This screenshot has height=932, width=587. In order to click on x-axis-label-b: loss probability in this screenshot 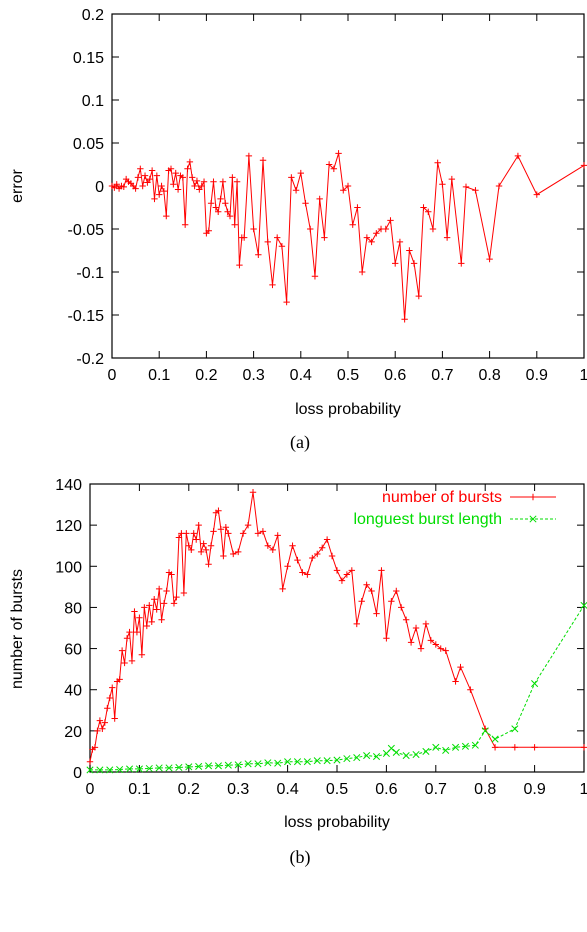, I will do `click(337, 822)`.